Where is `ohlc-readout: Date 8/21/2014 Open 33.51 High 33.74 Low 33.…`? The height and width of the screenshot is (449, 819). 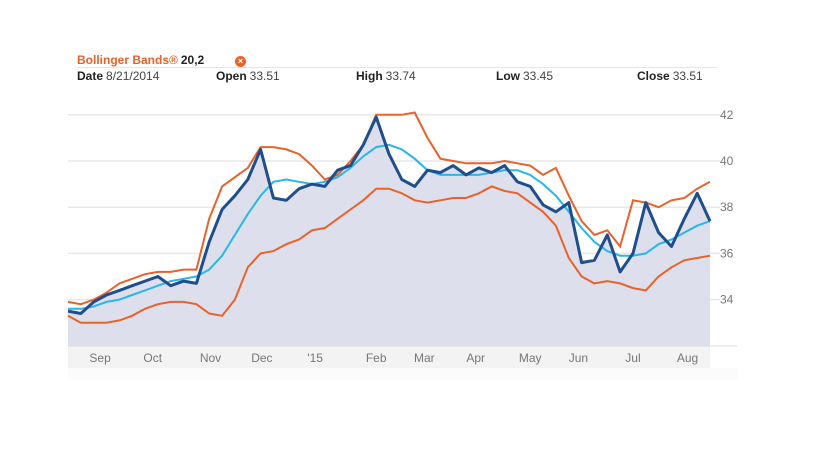 ohlc-readout: Date 8/21/2014 Open 33.51 High 33.74 Low 33.… is located at coordinates (397, 75).